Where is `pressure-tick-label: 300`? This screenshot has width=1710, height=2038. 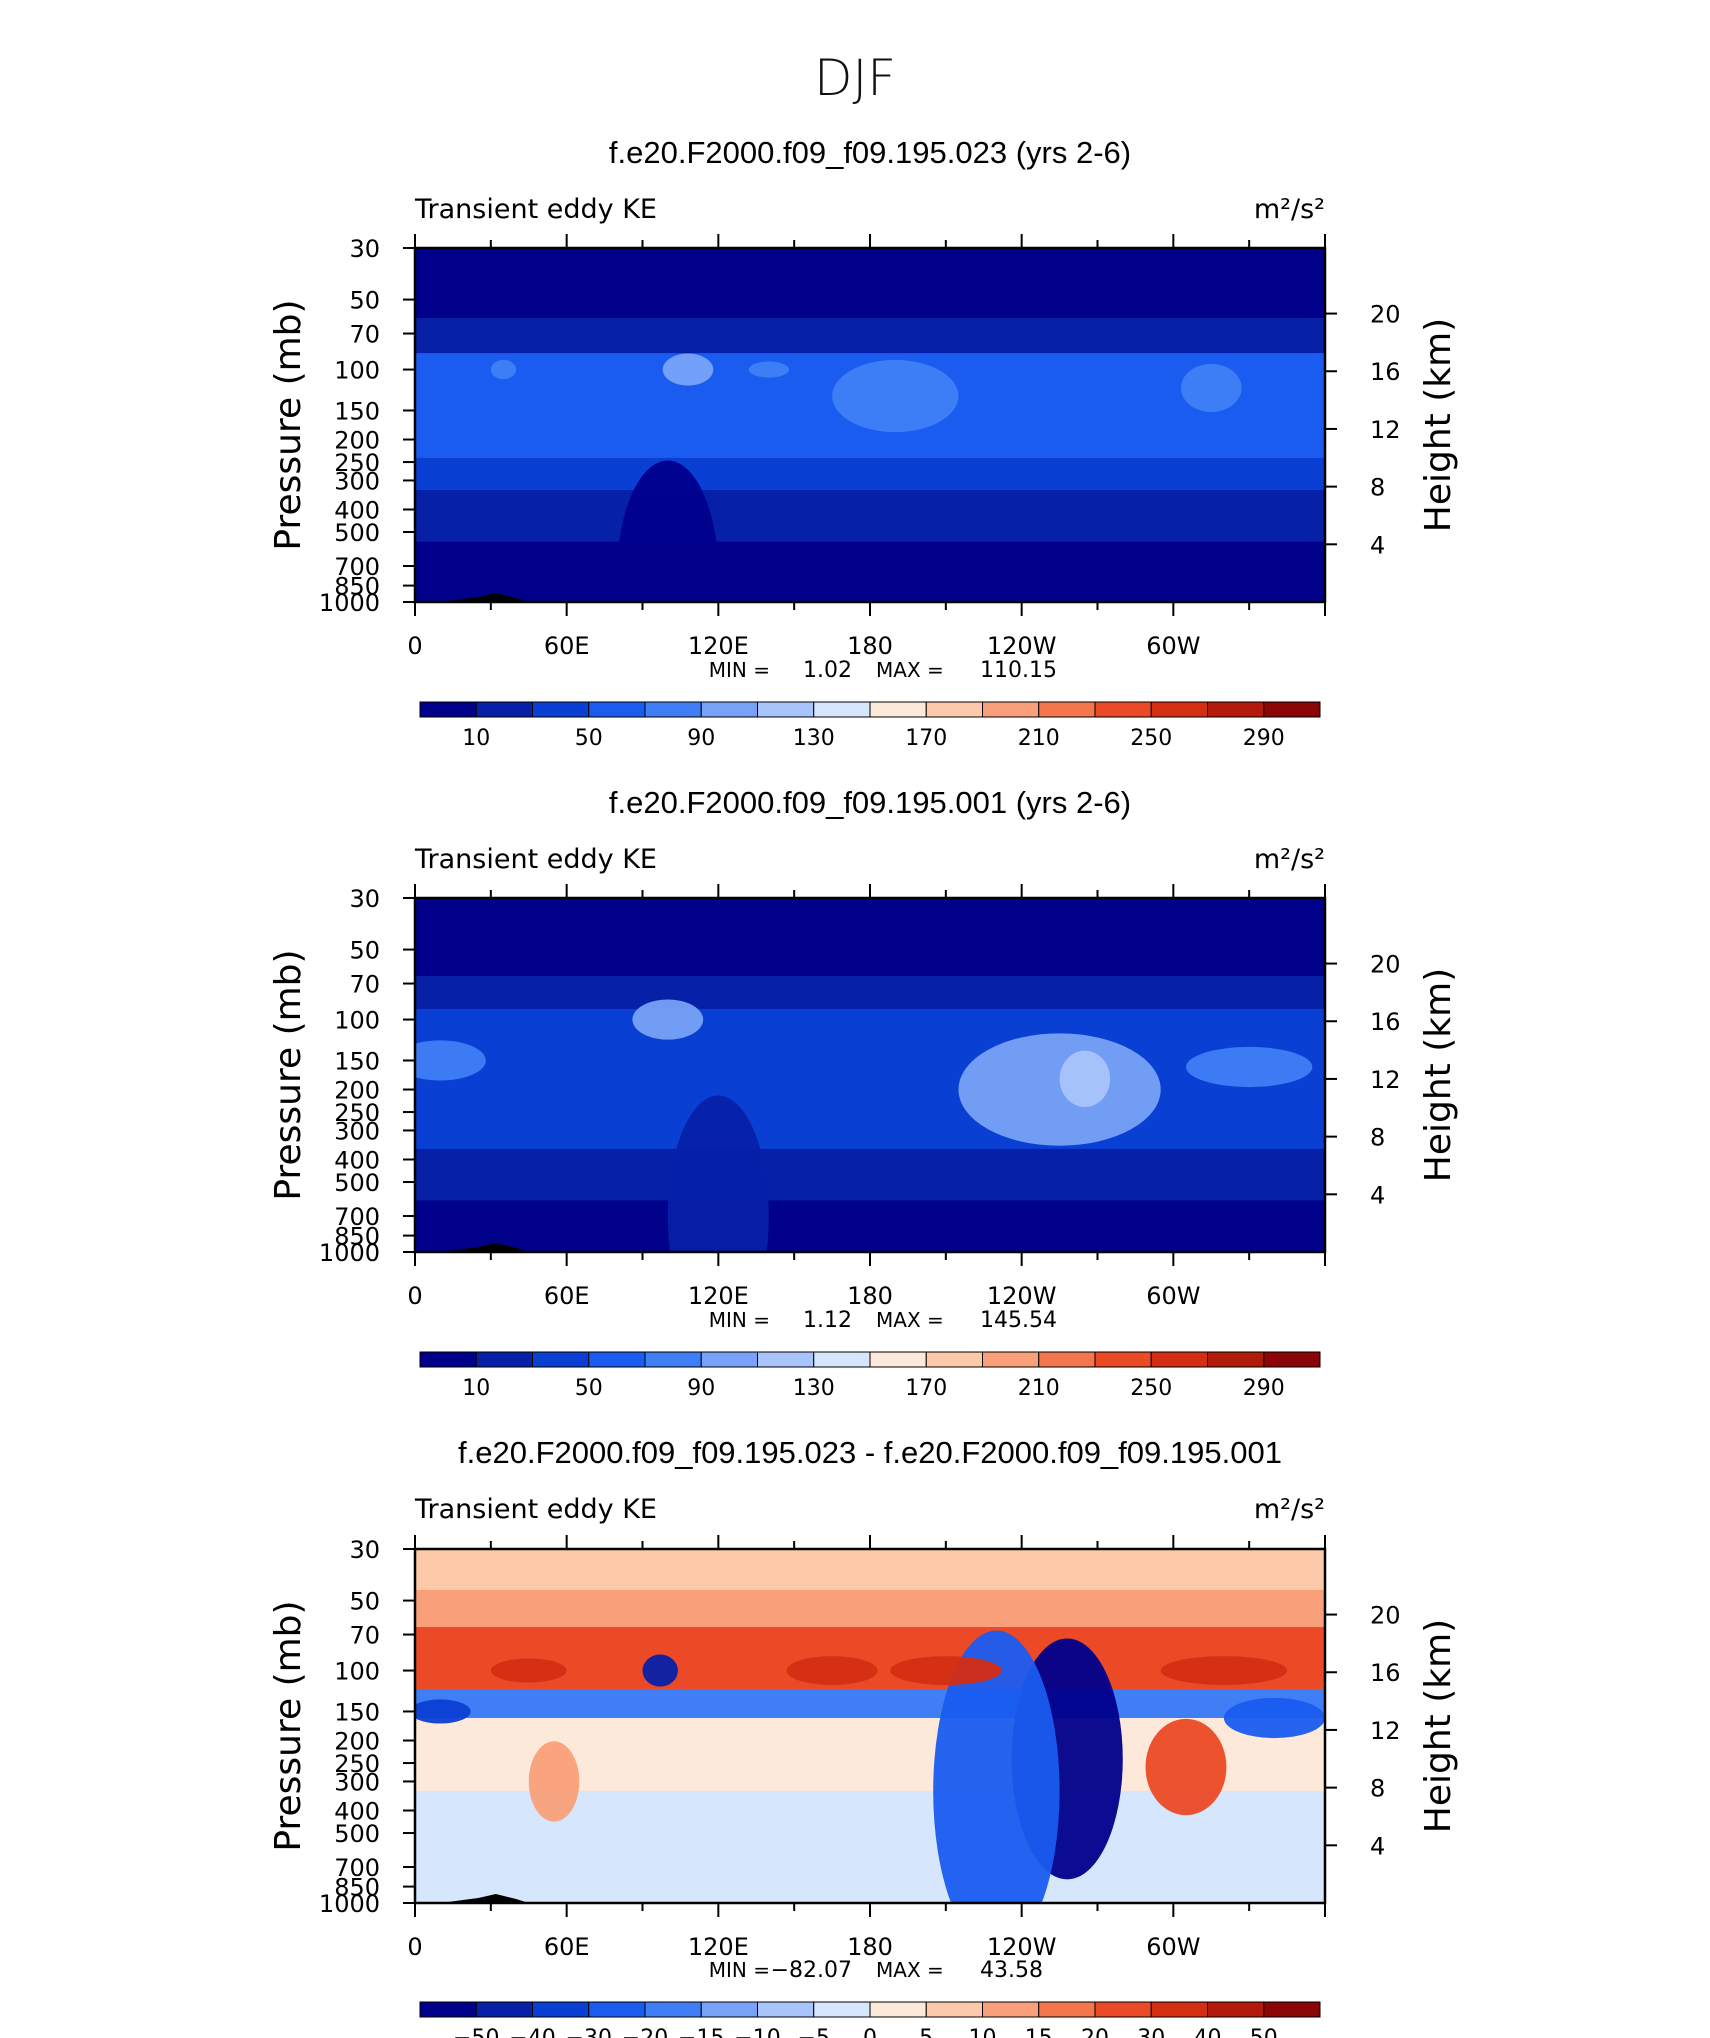
pressure-tick-label: 300 is located at coordinates (357, 1782).